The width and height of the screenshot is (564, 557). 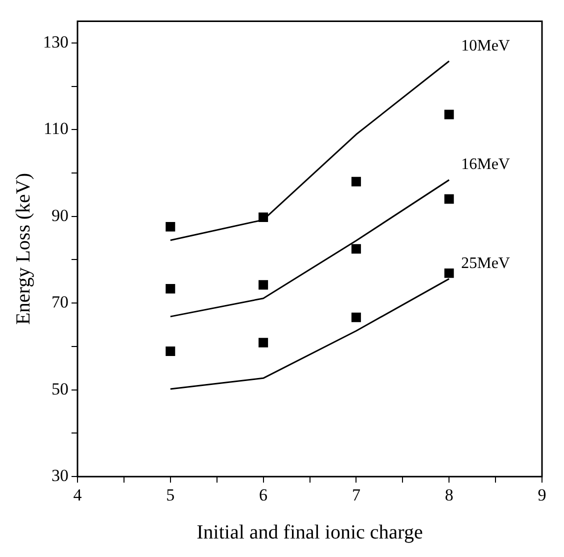 What do you see at coordinates (56, 128) in the screenshot?
I see `y-tick-label: 110` at bounding box center [56, 128].